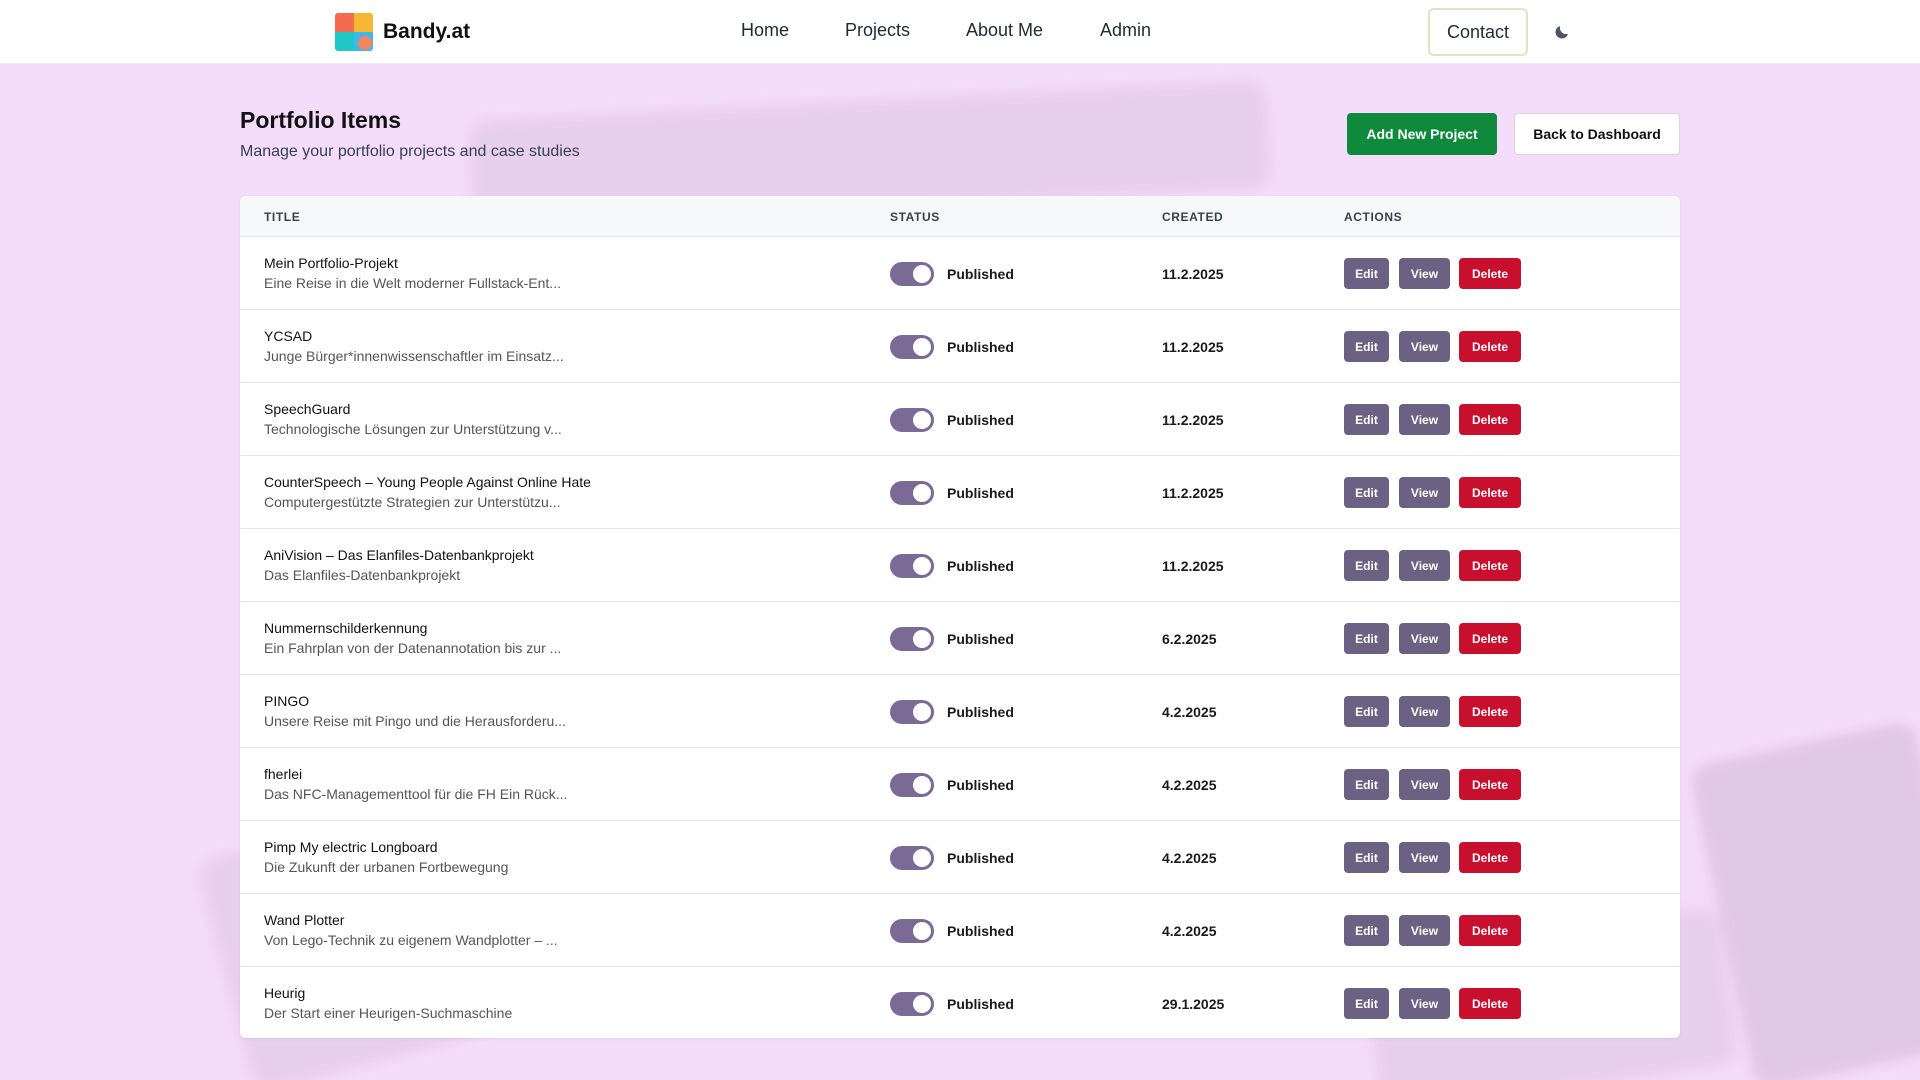  I want to click on column-header-title: TITLE, so click(282, 217).